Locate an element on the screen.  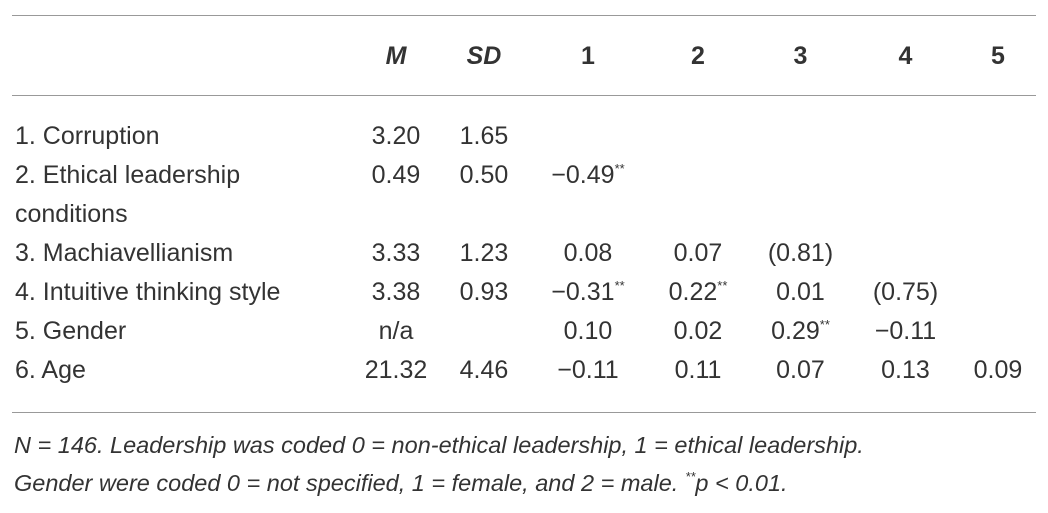
cell: 3.33 is located at coordinates (396, 253).